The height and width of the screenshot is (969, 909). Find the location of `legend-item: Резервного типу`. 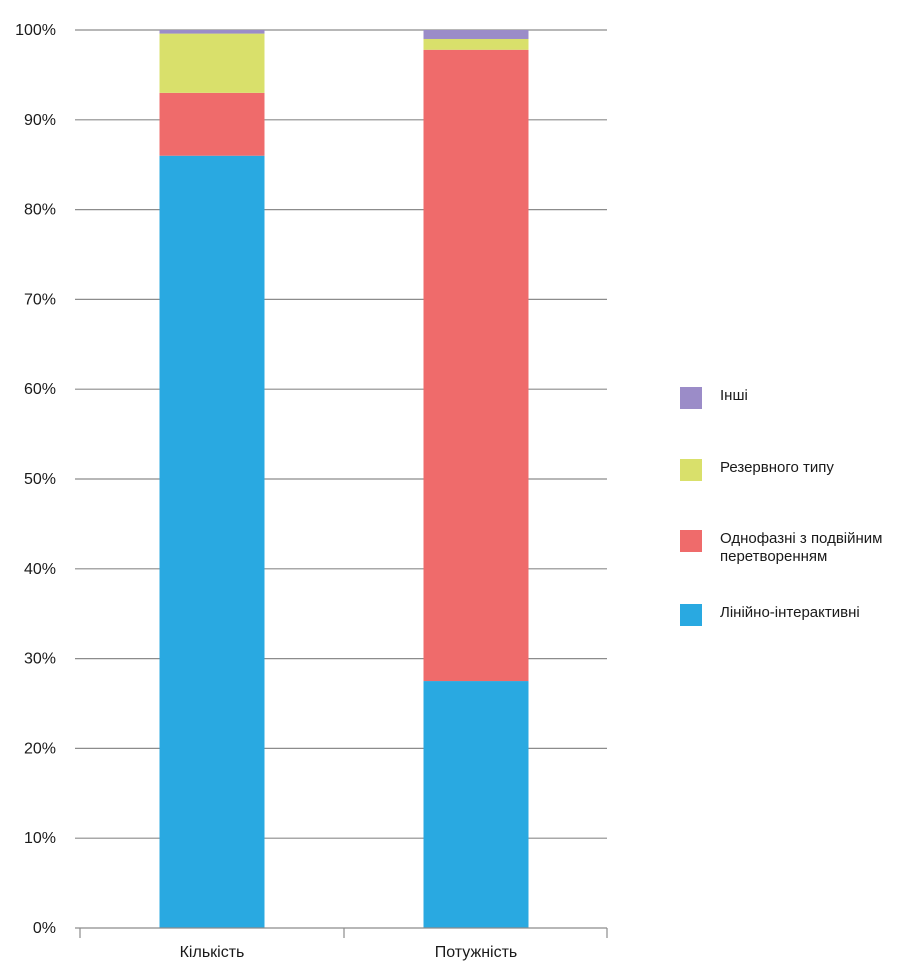

legend-item: Резервного типу is located at coordinates (794, 470).